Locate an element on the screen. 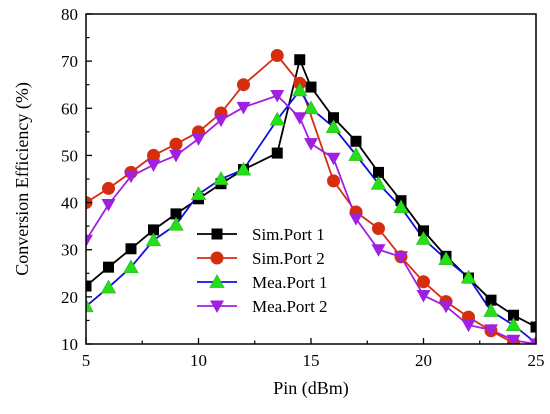 Image resolution: width=550 pixels, height=414 pixels. legend-marker-square-icon is located at coordinates (217, 234).